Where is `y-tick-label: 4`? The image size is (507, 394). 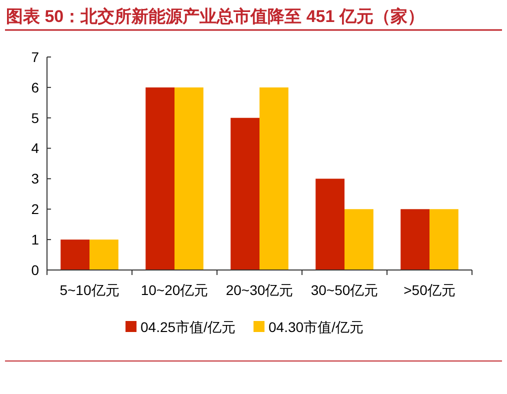
y-tick-label: 4 is located at coordinates (35, 148).